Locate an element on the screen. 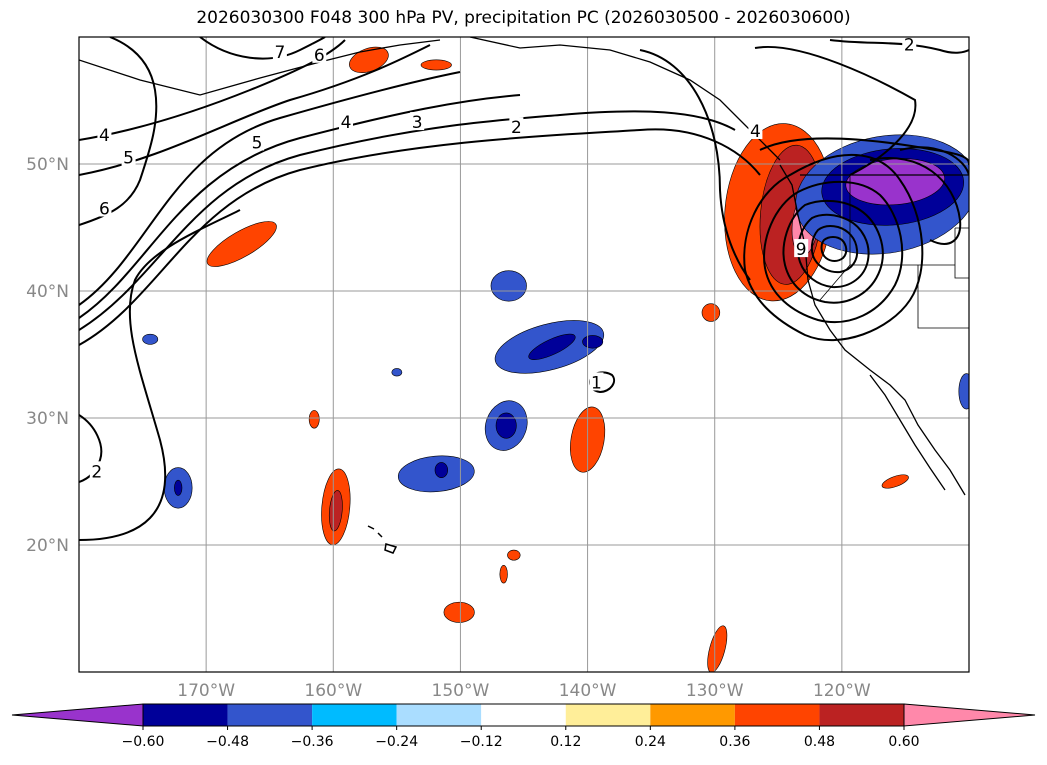  pv-contour-trough is located at coordinates (160, 375).